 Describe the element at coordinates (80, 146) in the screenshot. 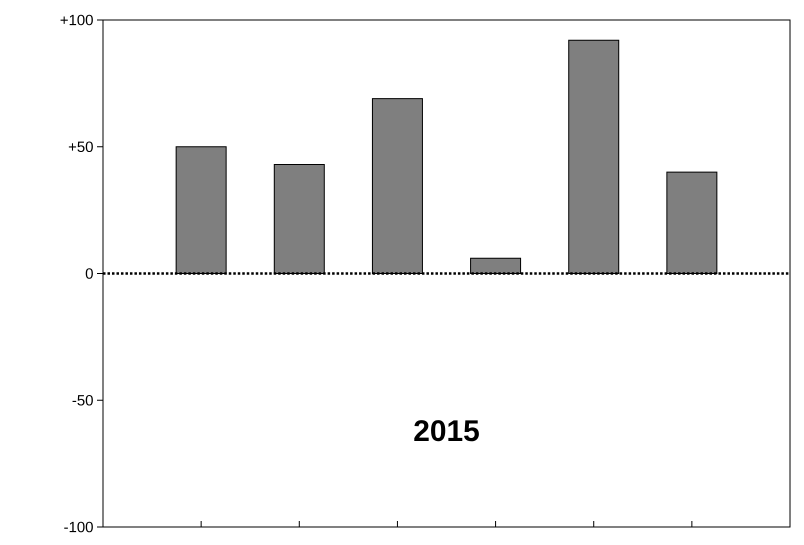

I see `y-tick-label: +50` at that location.